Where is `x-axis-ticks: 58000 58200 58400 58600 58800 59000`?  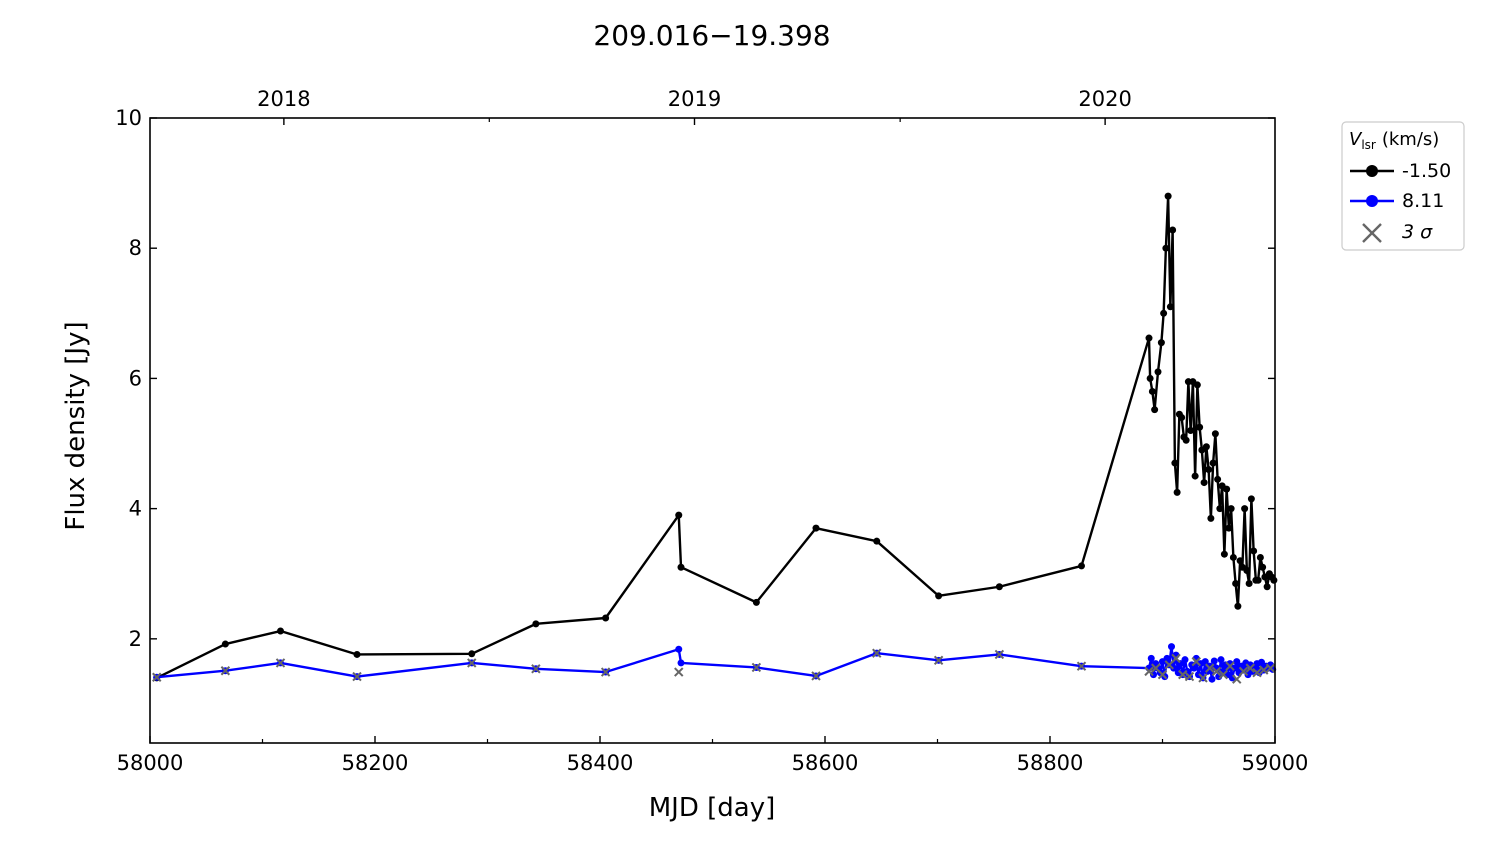
x-axis-ticks: 58000 58200 58400 58600 58800 59000 is located at coordinates (713, 755).